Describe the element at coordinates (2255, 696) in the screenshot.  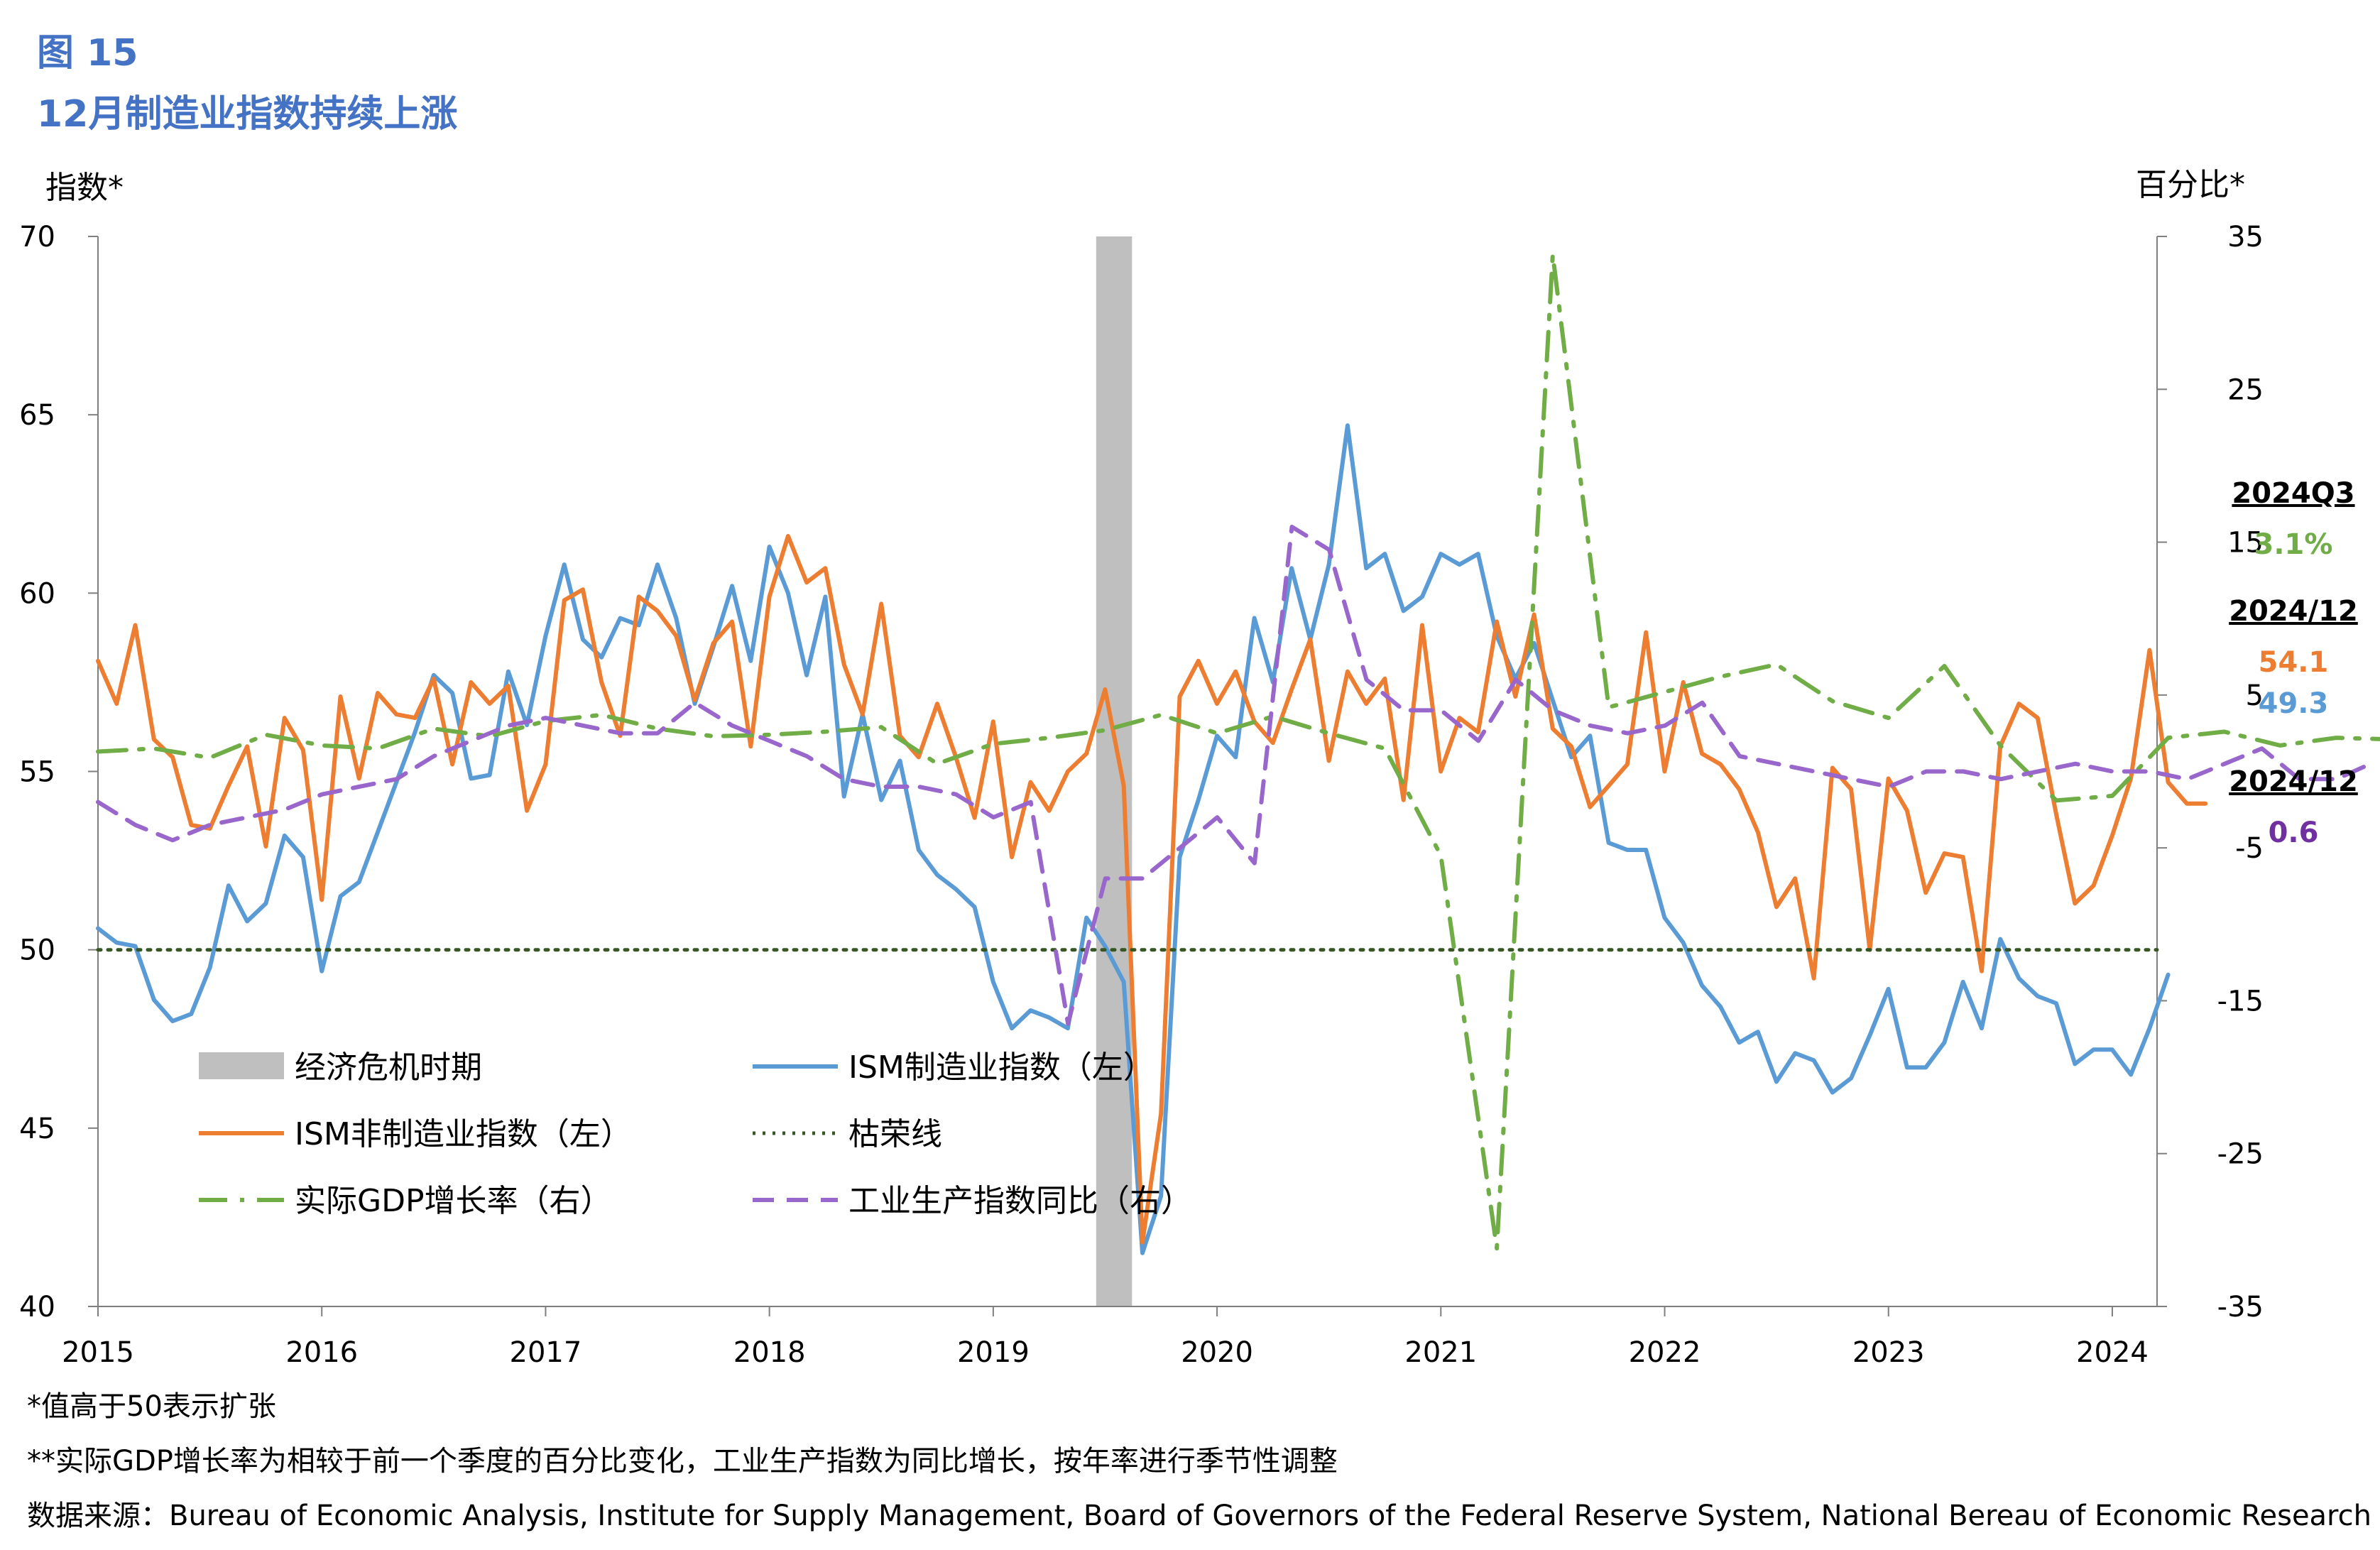
I see `right-tick-label: 5` at that location.